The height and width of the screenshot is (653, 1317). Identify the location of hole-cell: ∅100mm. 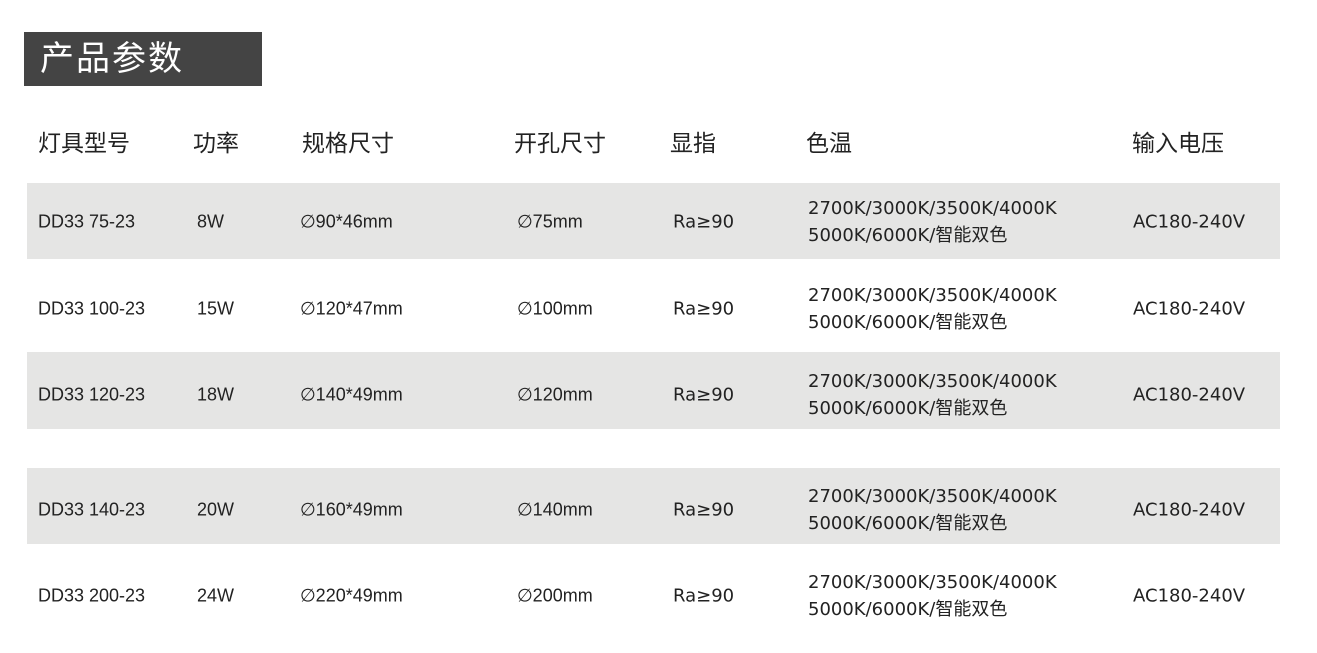
(555, 308).